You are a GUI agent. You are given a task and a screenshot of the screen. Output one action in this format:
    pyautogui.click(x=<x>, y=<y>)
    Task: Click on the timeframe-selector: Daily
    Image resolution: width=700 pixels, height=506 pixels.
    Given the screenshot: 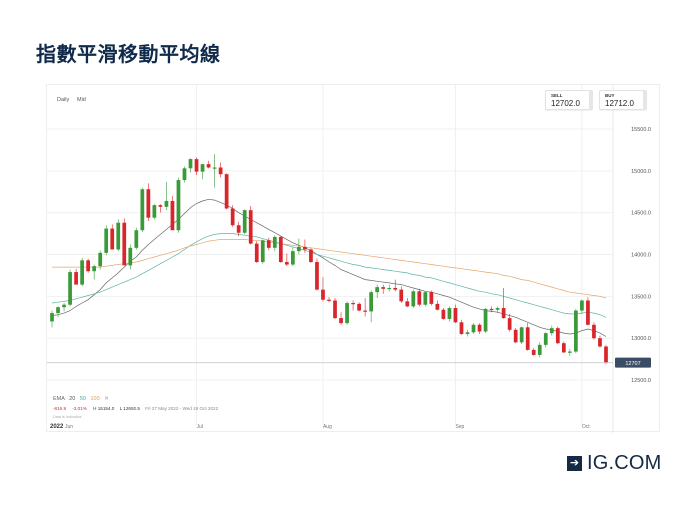 What is the action you would take?
    pyautogui.click(x=63, y=100)
    